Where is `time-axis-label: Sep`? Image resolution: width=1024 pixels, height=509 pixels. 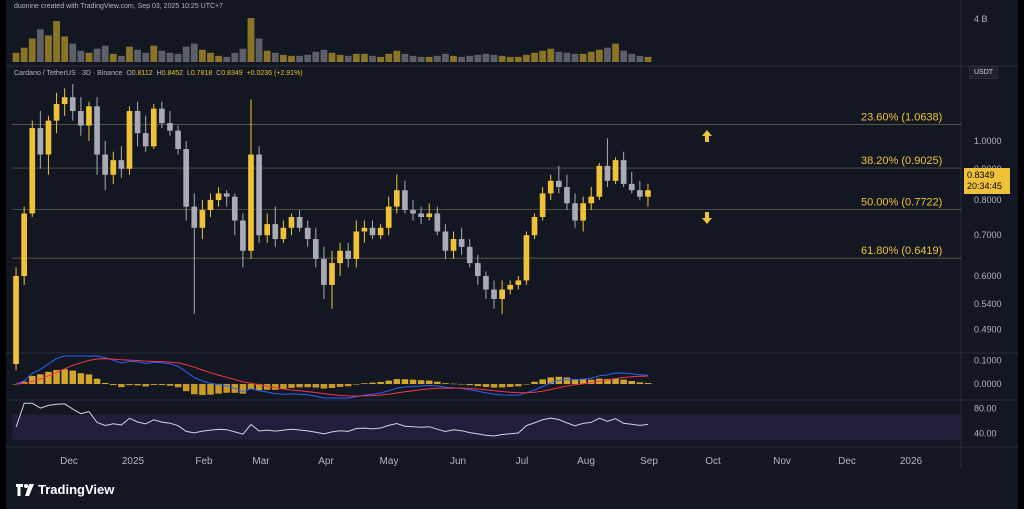 time-axis-label: Sep is located at coordinates (649, 461).